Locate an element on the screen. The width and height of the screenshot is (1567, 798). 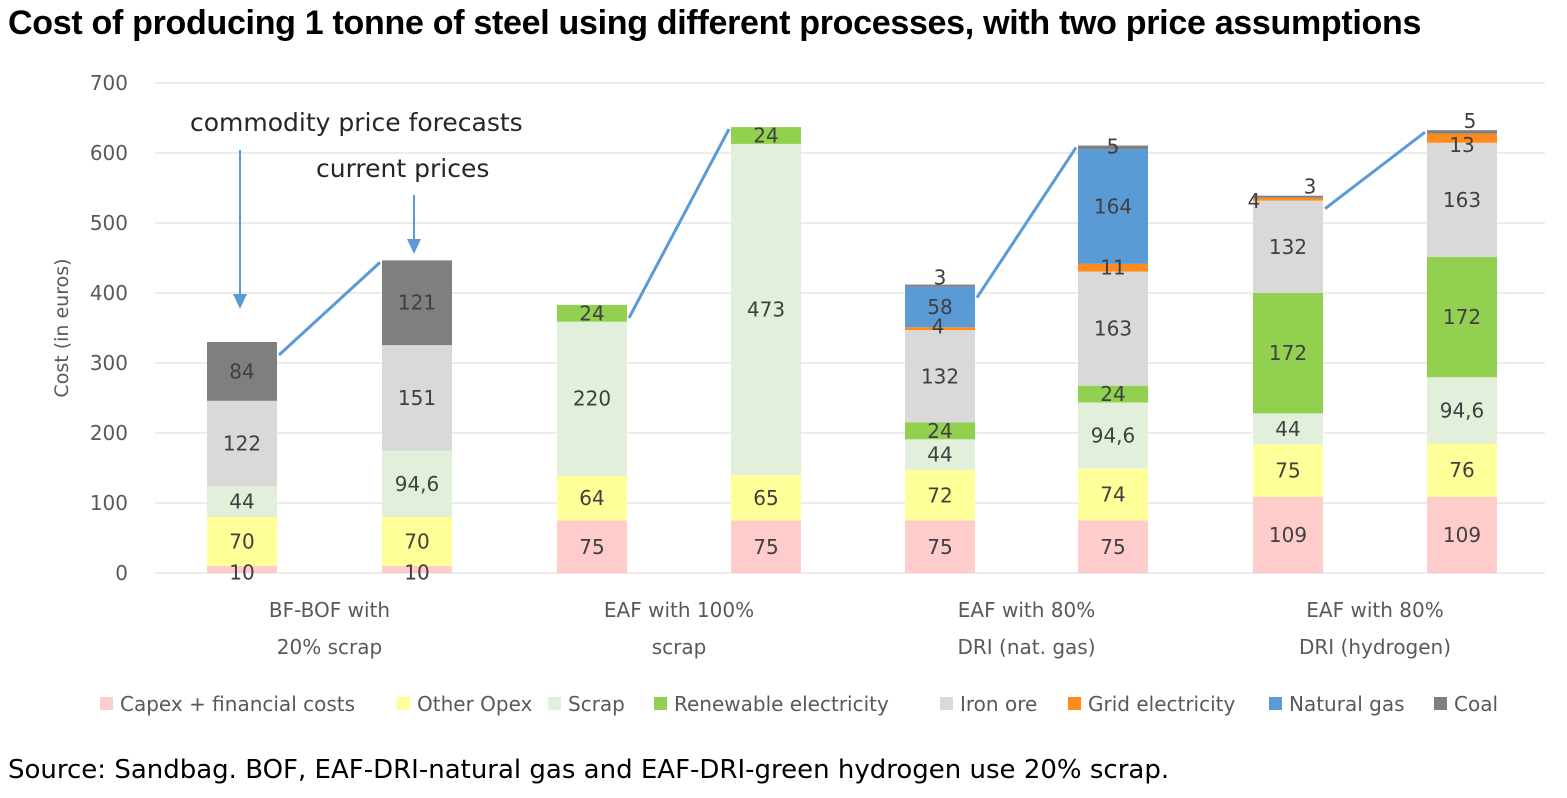
data-label: 121 is located at coordinates (417, 303).